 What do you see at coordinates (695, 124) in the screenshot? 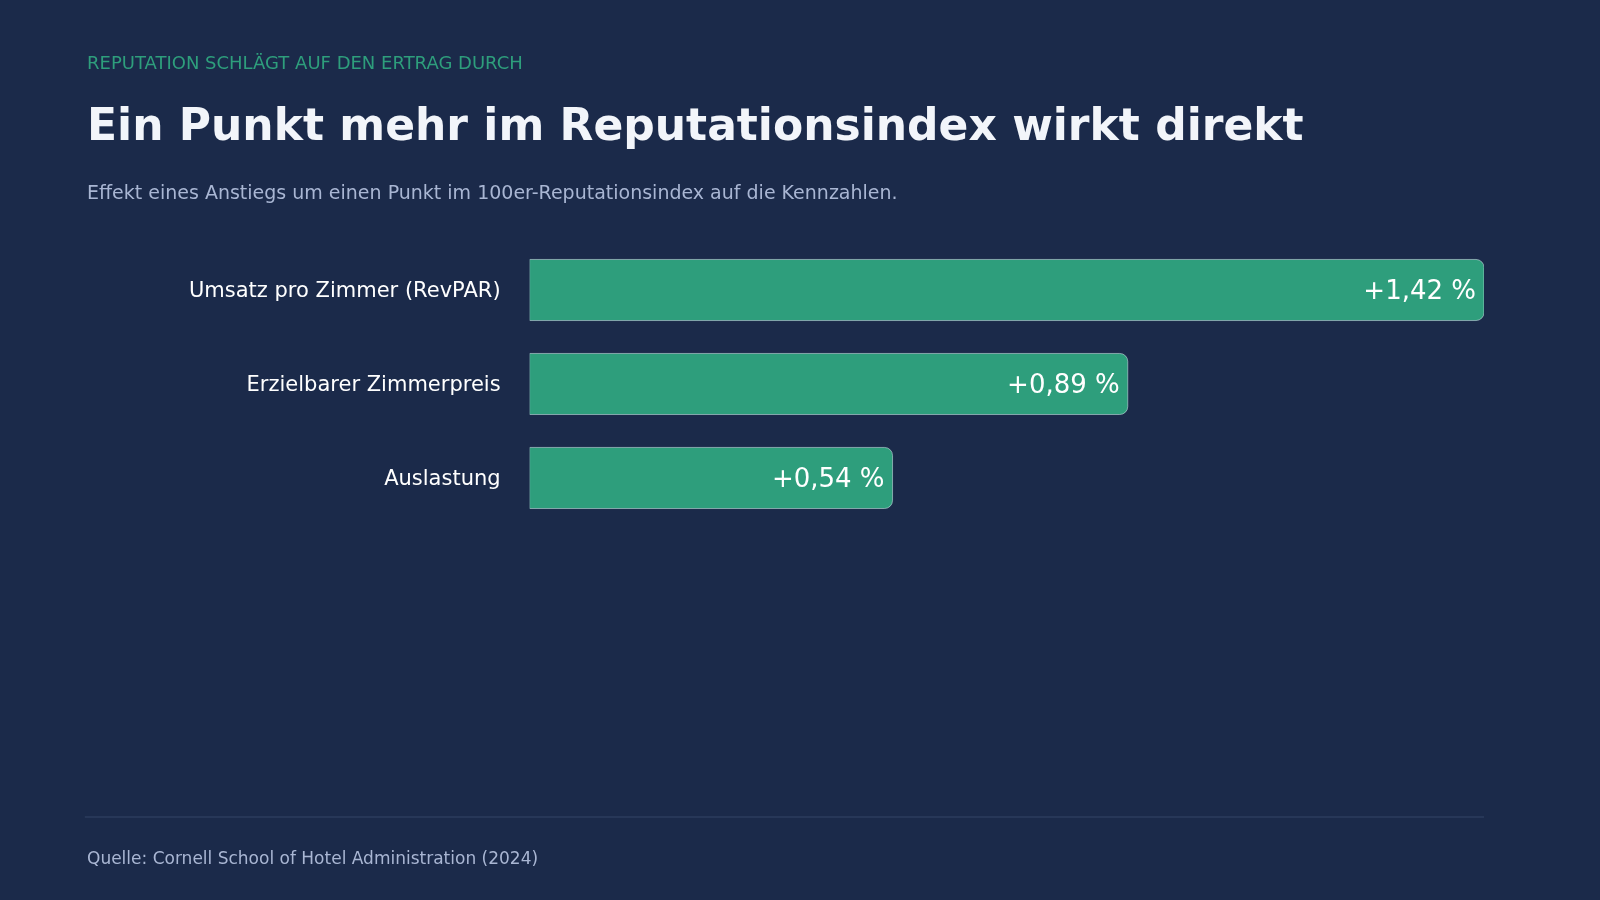
I see `chart-title: Ein Punkt mehr im Reputationsindex wirkt direkt` at bounding box center [695, 124].